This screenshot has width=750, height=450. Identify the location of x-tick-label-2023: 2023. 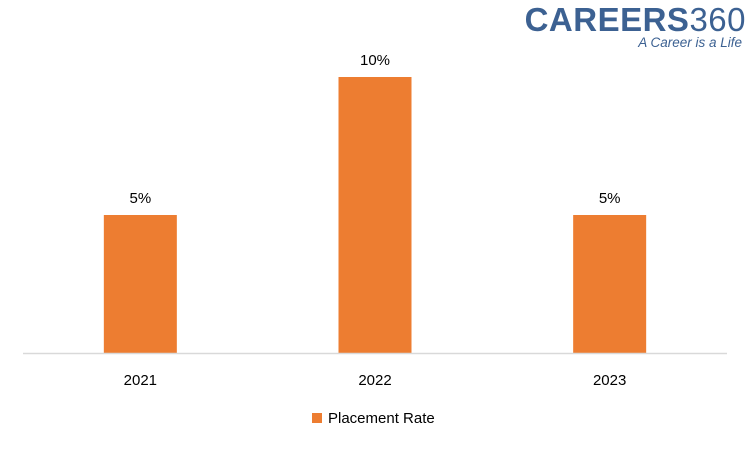
(609, 380).